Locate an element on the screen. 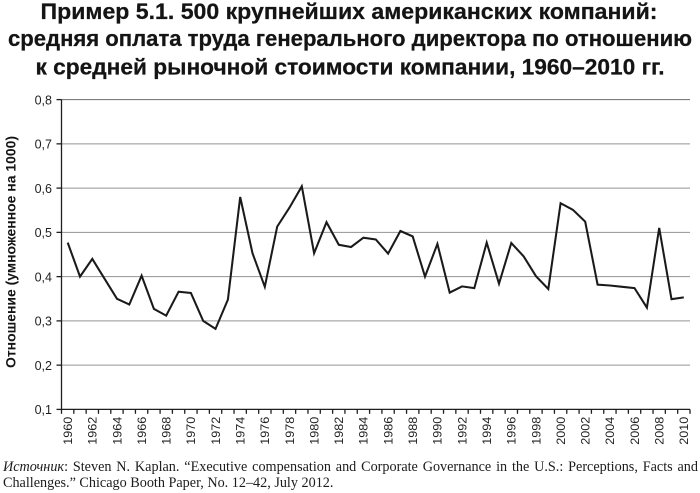 The height and width of the screenshot is (493, 700). svg-text: 1960 is located at coordinates (68, 430).